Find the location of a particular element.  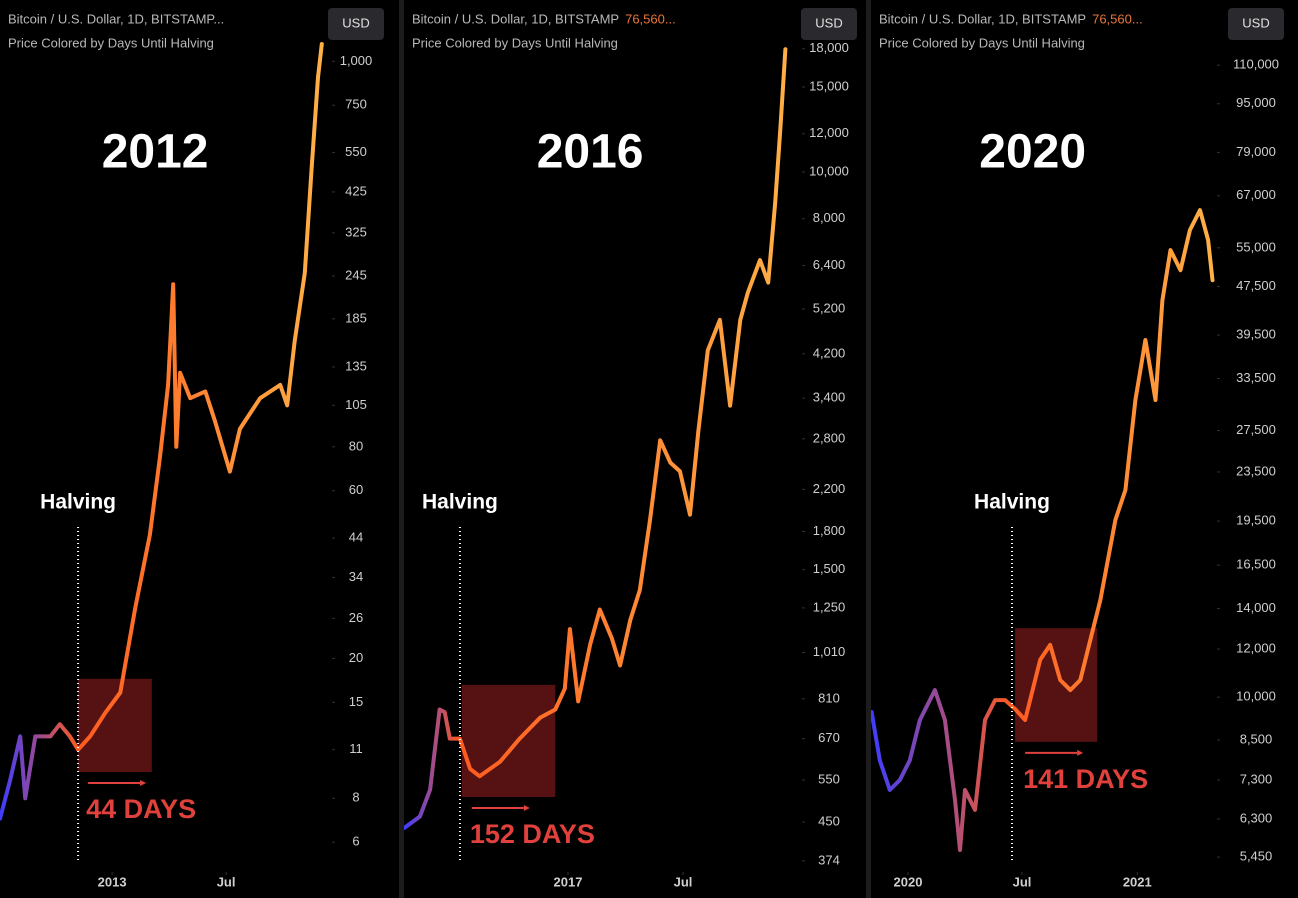

y-tick-label: 135 is located at coordinates (356, 365).